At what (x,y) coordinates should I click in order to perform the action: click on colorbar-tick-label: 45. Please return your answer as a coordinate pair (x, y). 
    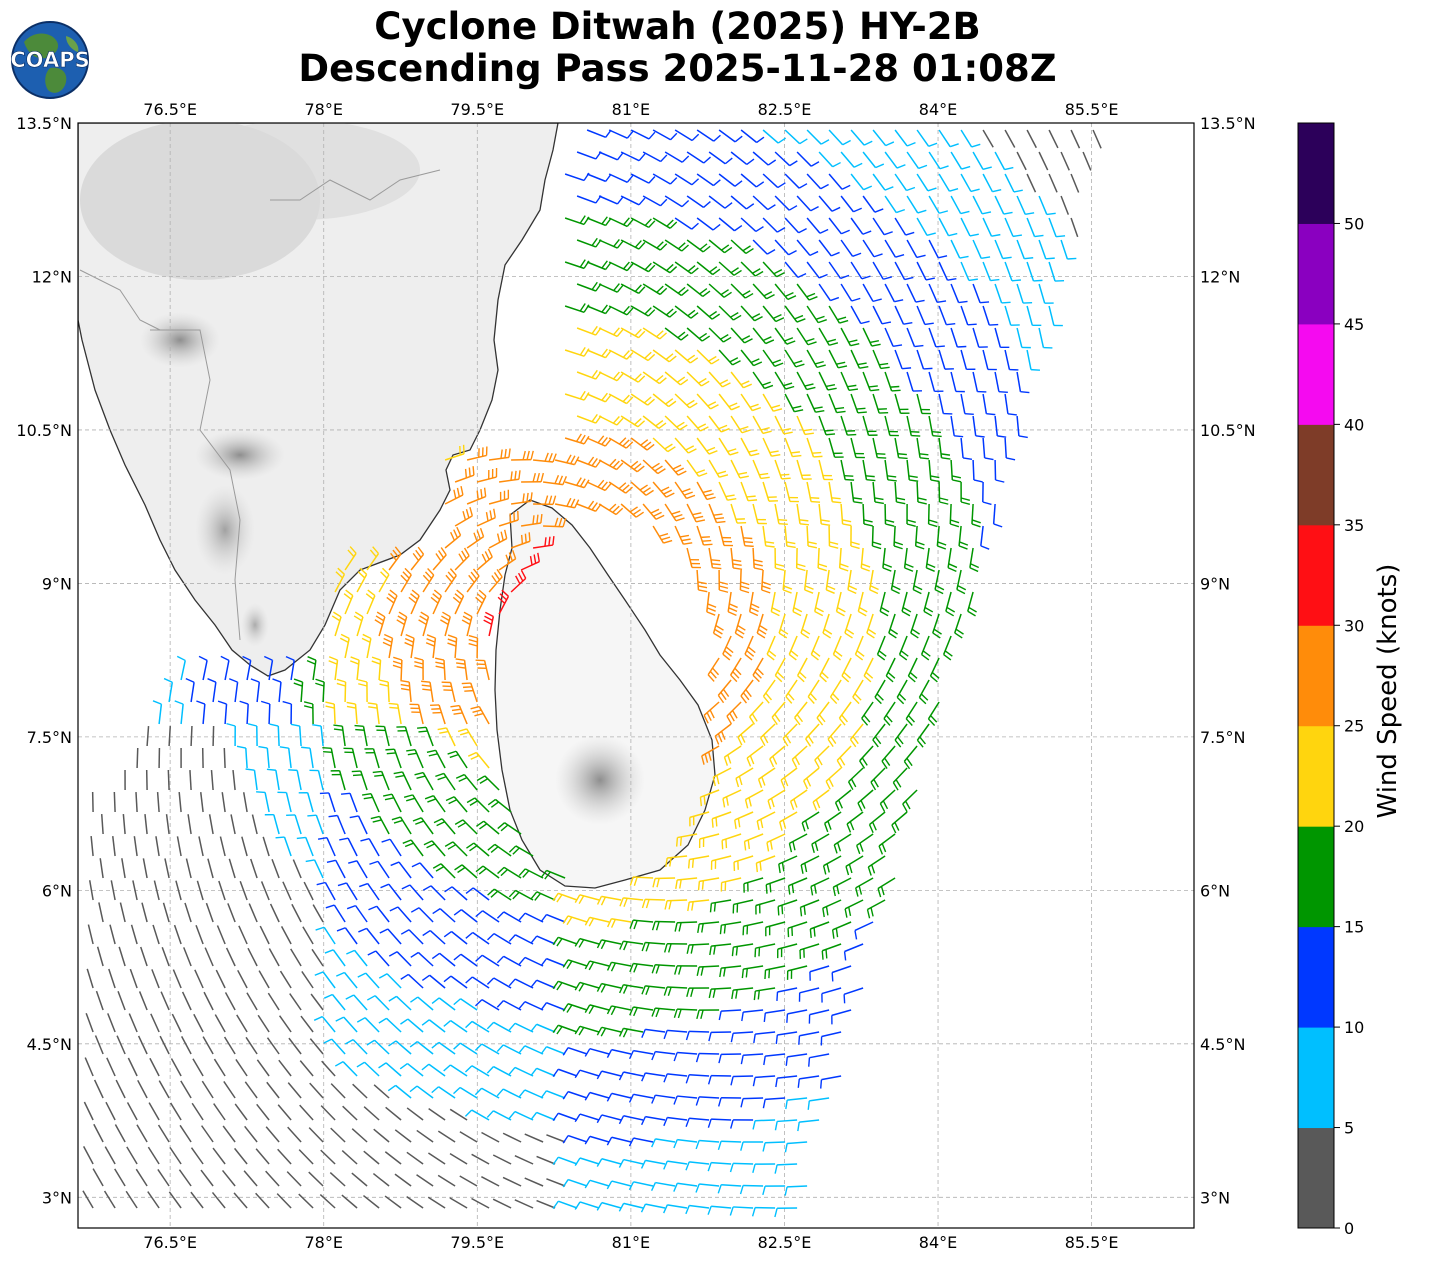
    Looking at the image, I should click on (1354, 324).